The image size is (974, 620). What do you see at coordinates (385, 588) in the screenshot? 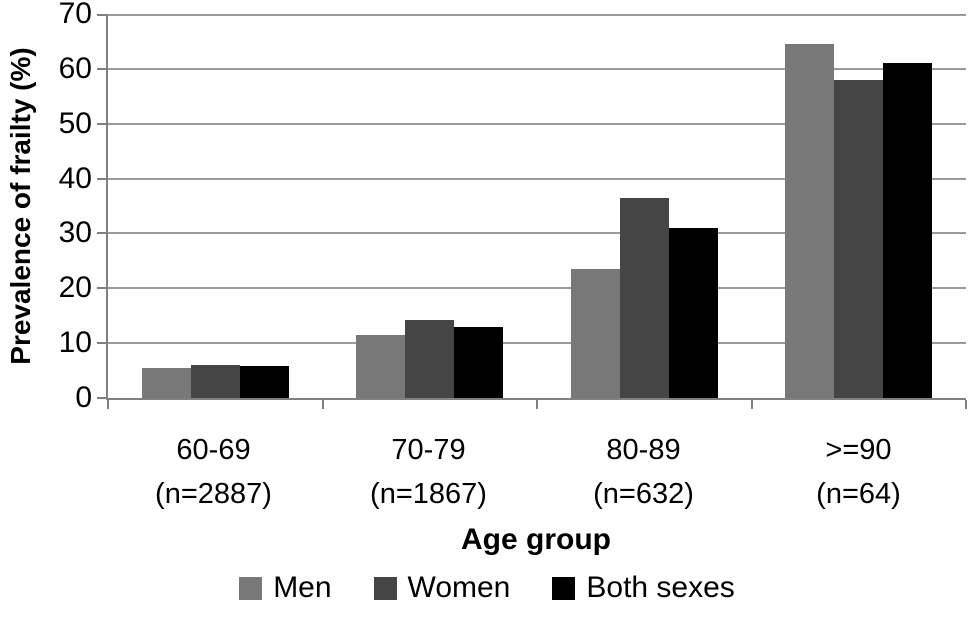
I see `legend-swatch-women` at bounding box center [385, 588].